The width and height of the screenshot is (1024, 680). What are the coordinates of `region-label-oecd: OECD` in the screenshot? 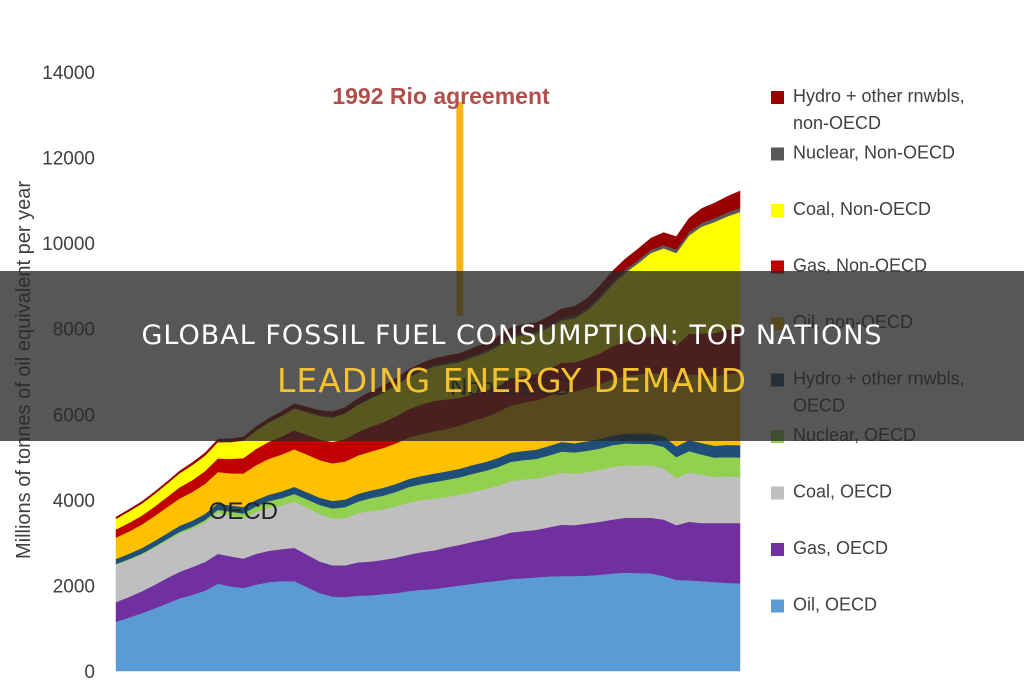 It's located at (243, 511).